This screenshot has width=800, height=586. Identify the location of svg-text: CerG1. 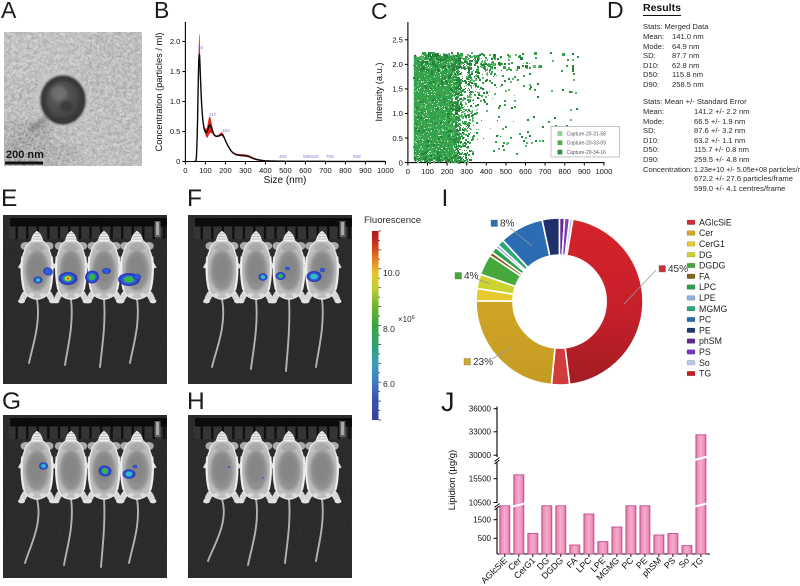
(712, 244).